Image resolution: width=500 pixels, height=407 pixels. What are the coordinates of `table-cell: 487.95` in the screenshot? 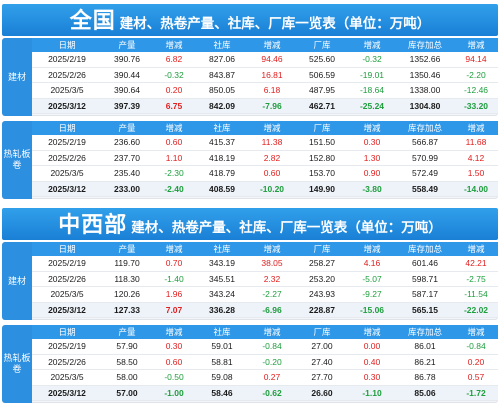 It's located at (322, 90).